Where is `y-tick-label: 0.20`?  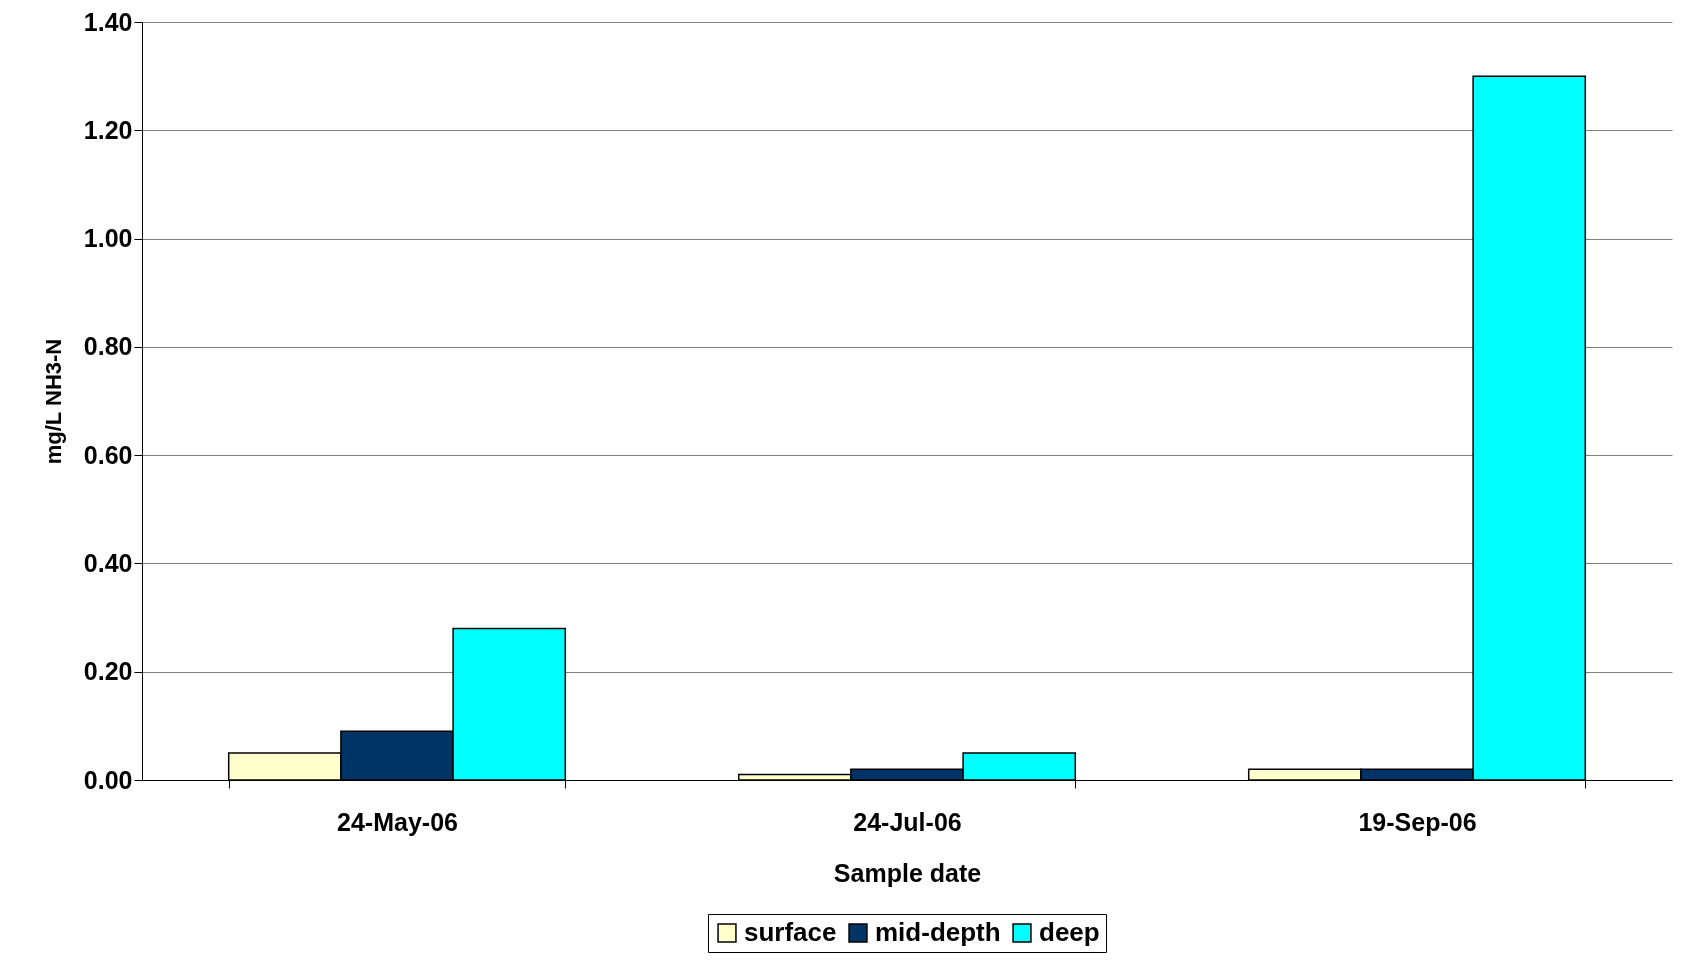
y-tick-label: 0.20 is located at coordinates (108, 671).